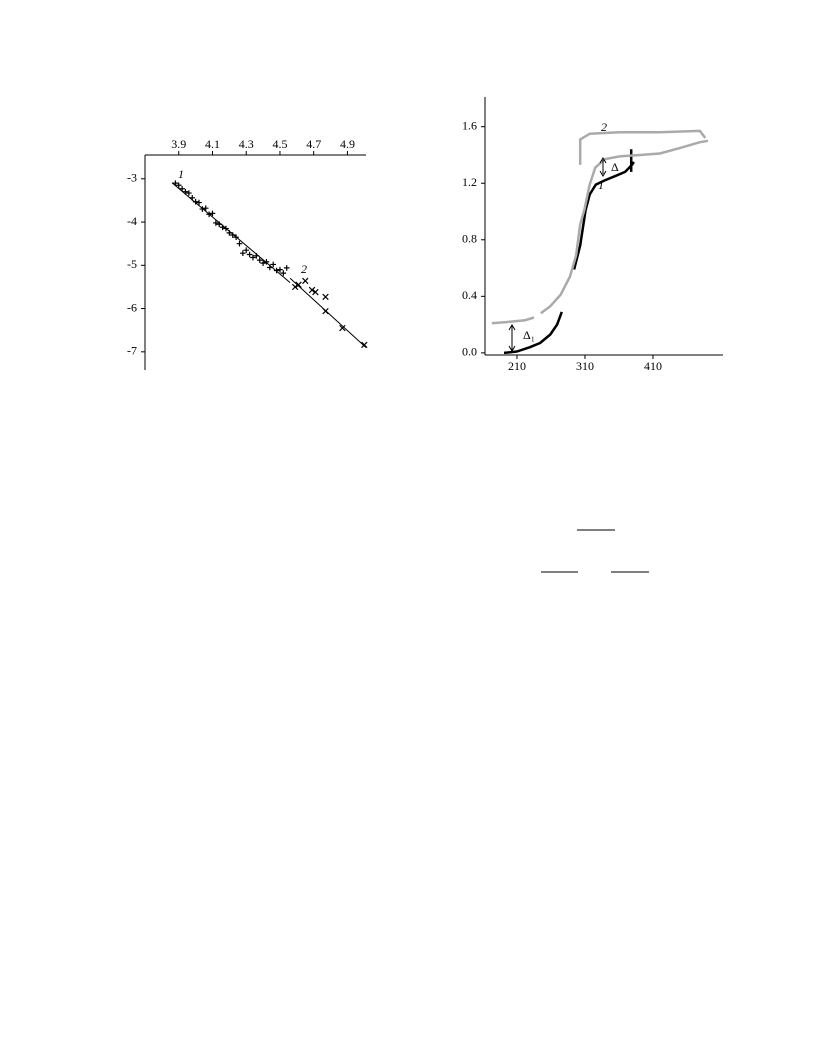 The height and width of the screenshot is (1056, 816). I want to click on x-tick-label: 410, so click(653, 366).